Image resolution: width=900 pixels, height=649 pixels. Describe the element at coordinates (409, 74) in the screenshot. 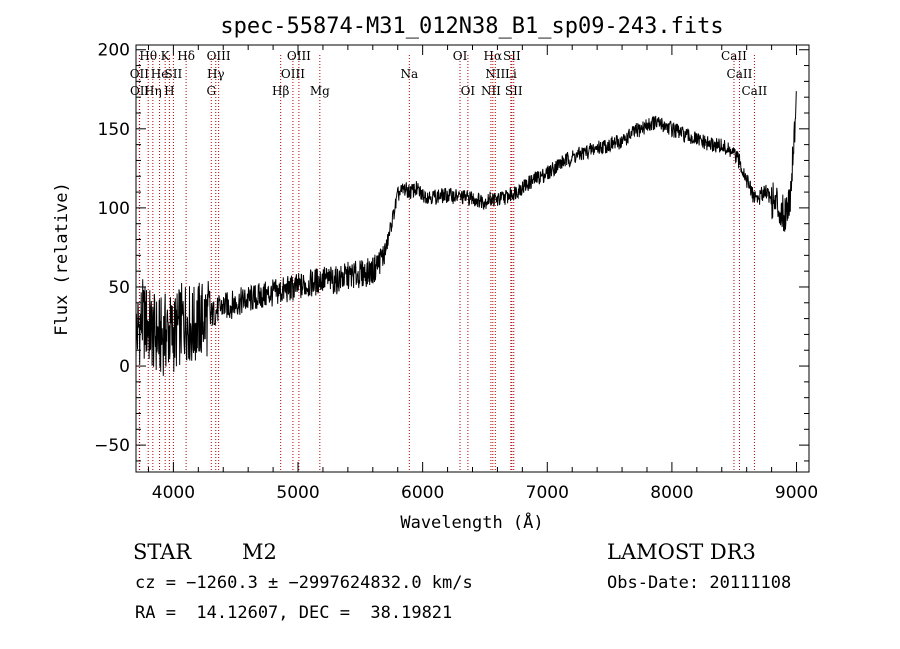

I see `line-marker-label: Na` at that location.